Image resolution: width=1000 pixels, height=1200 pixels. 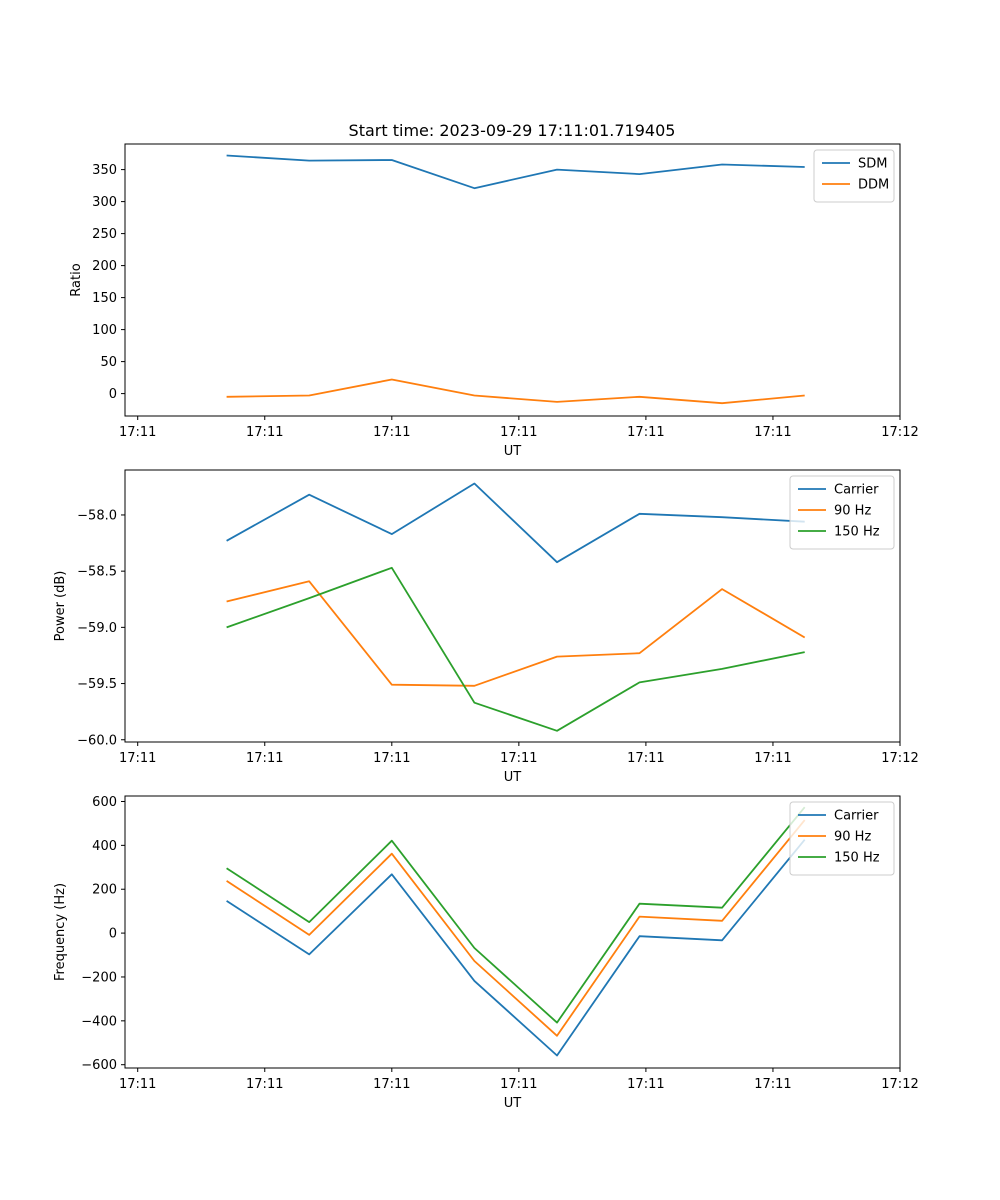 What do you see at coordinates (76, 279) in the screenshot?
I see `y-axis-label: Ratio` at bounding box center [76, 279].